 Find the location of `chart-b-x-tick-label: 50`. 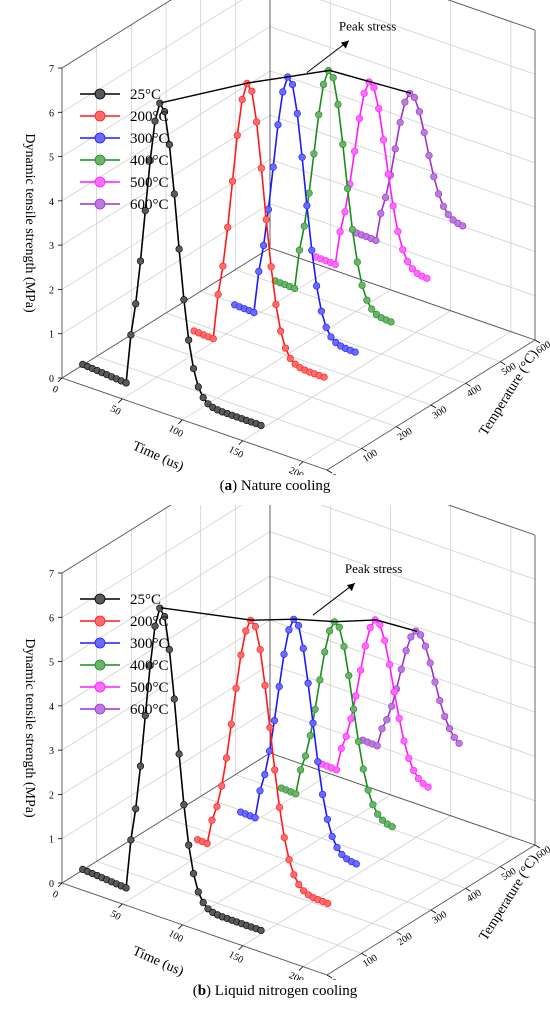

chart-b-x-tick-label: 50 is located at coordinates (115, 915).